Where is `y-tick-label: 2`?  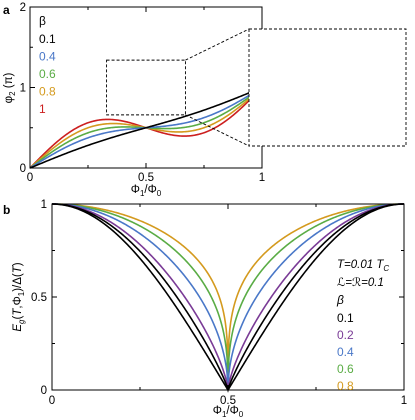
y-tick-label: 2 is located at coordinates (23, 8).